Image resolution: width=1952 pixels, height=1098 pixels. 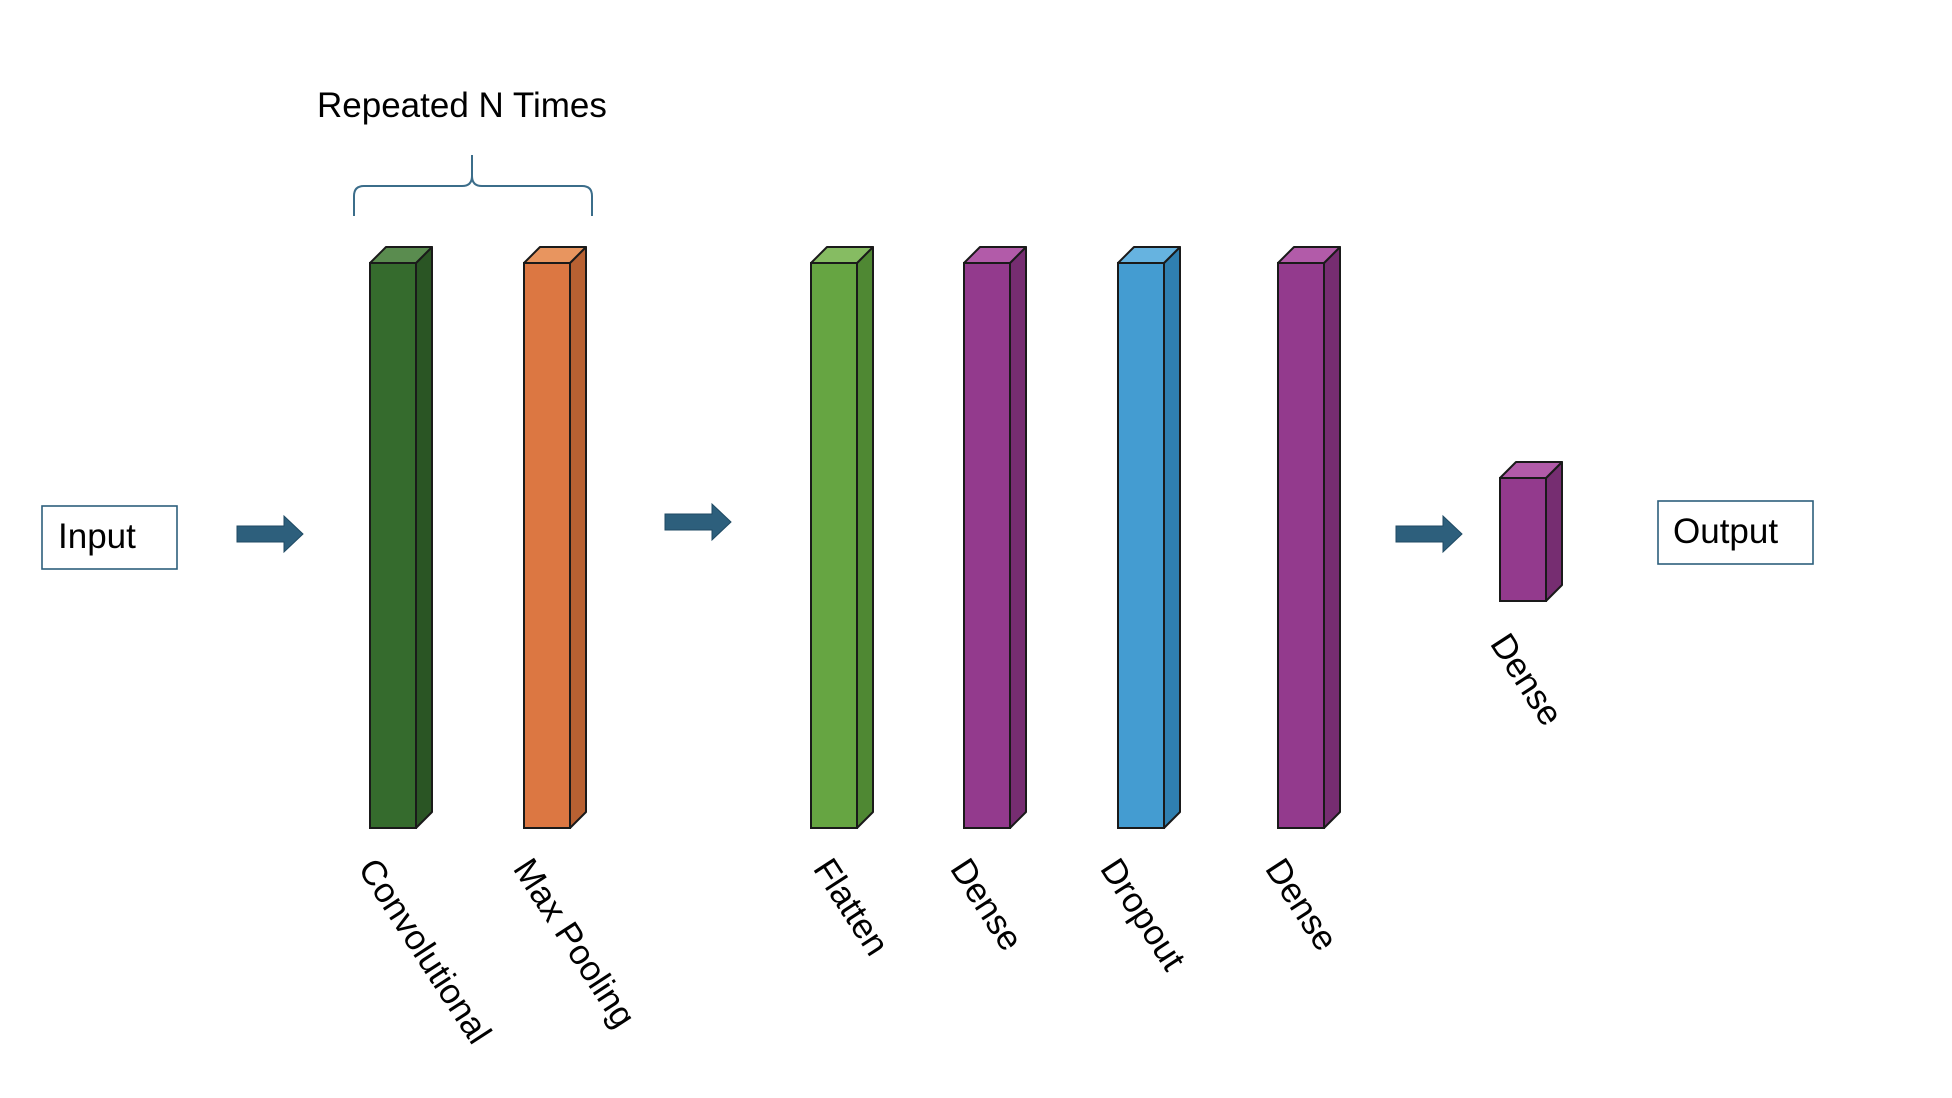 What do you see at coordinates (462, 151) in the screenshot?
I see `repeat-group: Repeated N Times` at bounding box center [462, 151].